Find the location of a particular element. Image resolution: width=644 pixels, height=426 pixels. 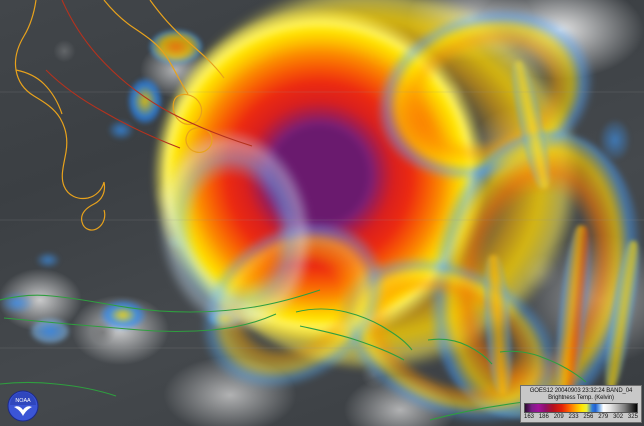

colorbar-tick: 279 is located at coordinates (603, 417).